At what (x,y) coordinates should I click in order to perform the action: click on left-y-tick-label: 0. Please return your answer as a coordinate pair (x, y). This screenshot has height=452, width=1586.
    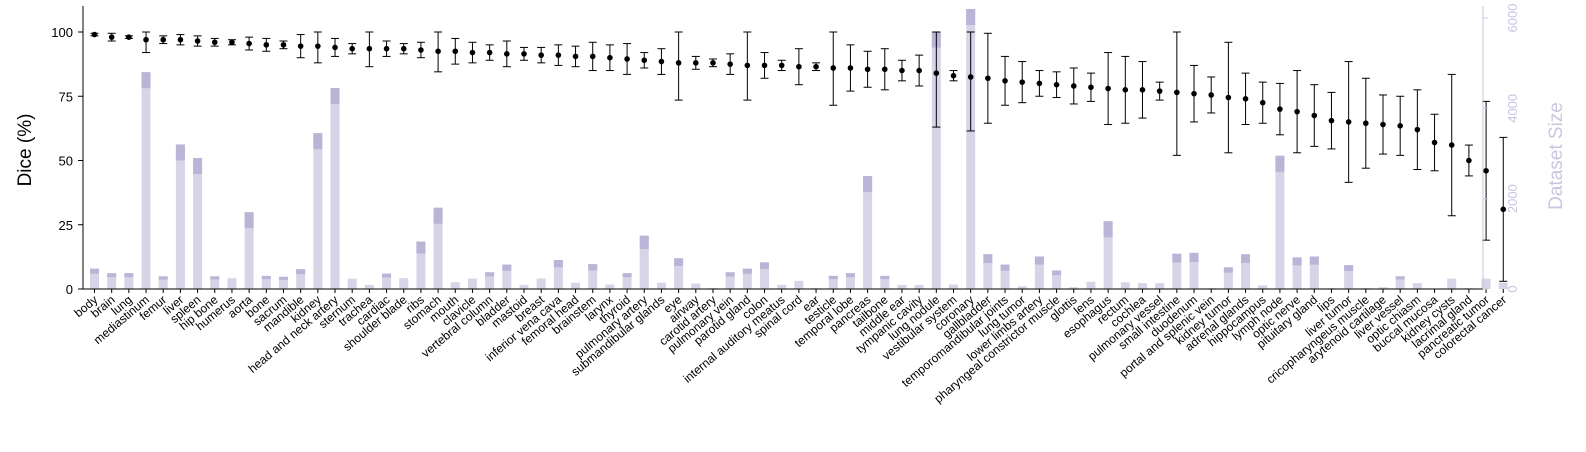
    Looking at the image, I should click on (69, 289).